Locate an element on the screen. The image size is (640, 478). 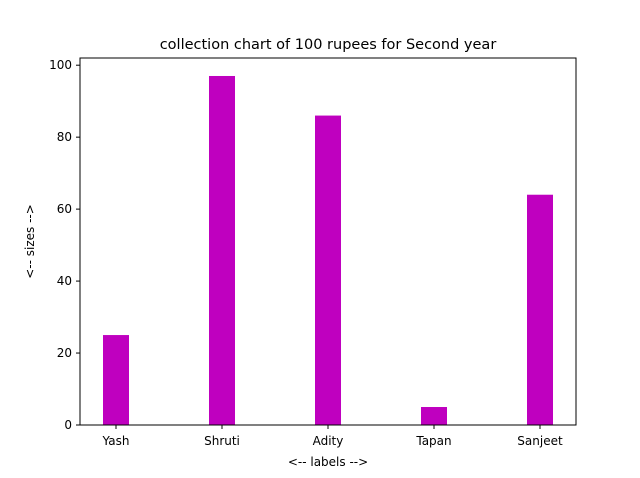
x-tick-label: Yash is located at coordinates (116, 441).